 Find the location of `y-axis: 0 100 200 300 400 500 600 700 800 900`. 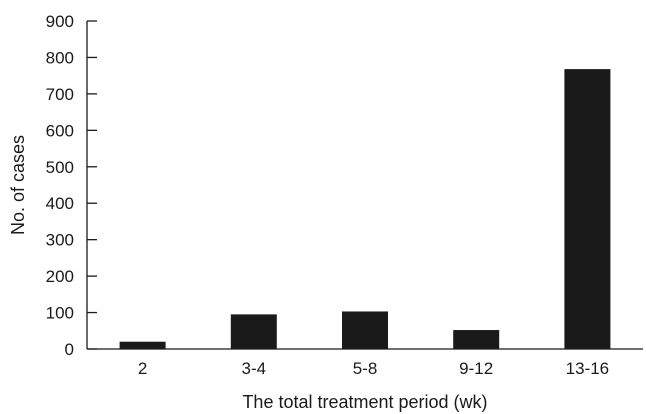

y-axis: 0 100 200 300 400 500 600 700 800 900 is located at coordinates (71, 185).